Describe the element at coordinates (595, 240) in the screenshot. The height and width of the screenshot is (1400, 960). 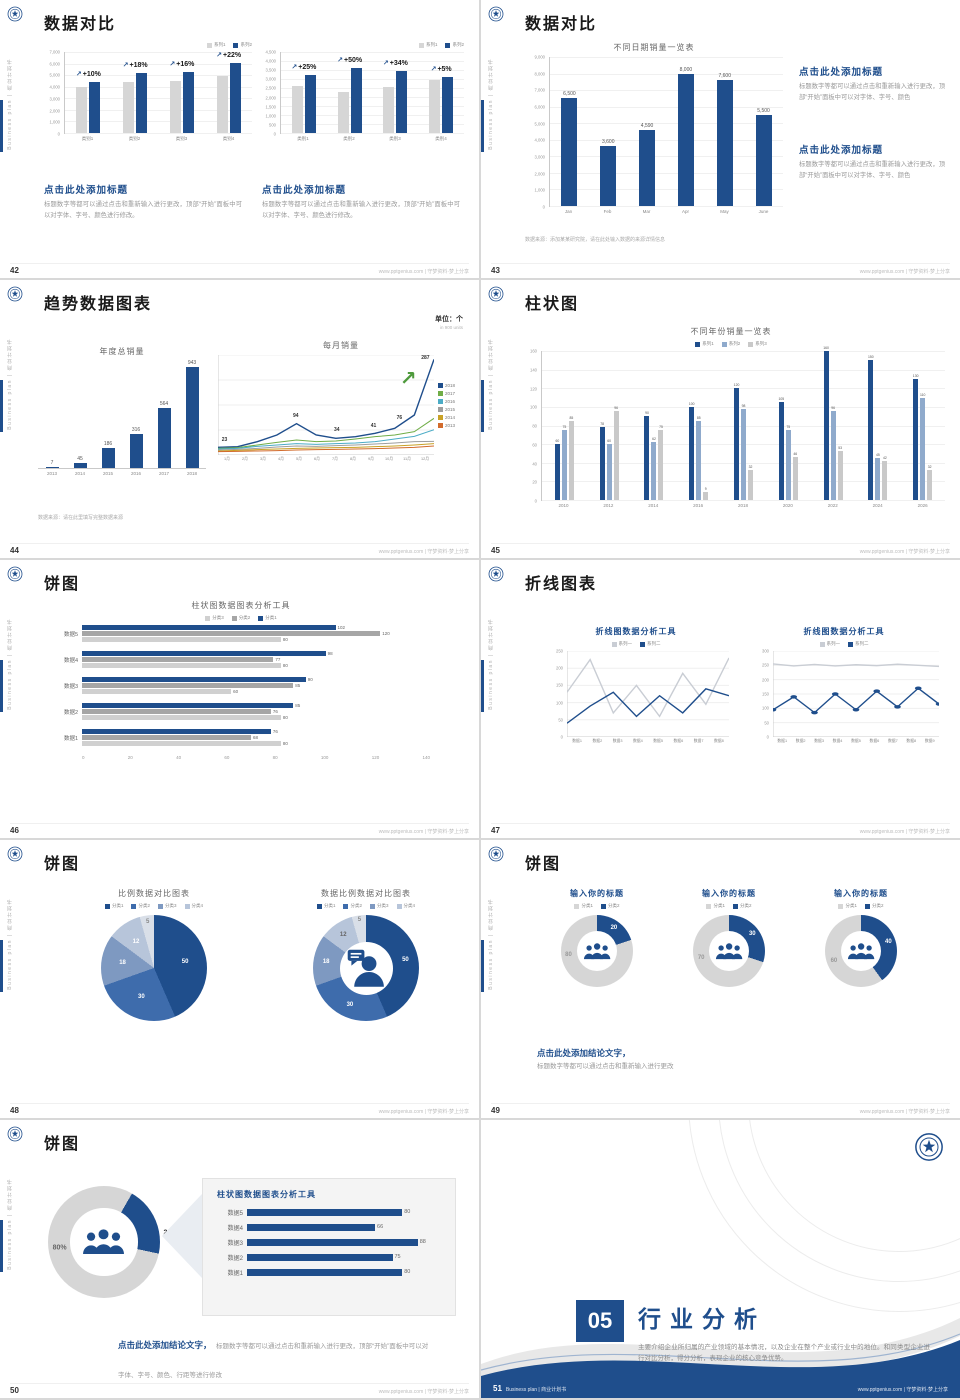
I see `data-source: 数据来源：添加某某研究院，请在此处输入数据的来源详情信息` at that location.